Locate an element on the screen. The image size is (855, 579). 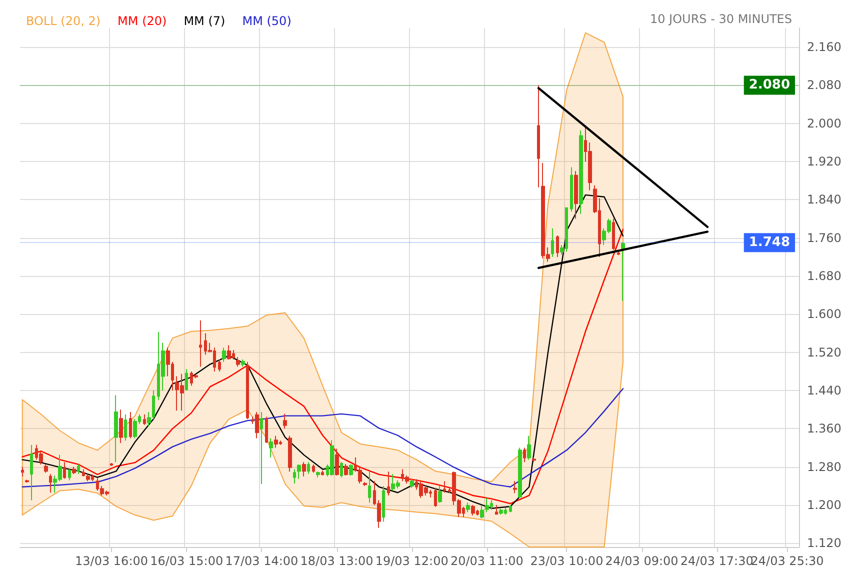
y-tick-label: 2.080 is located at coordinates (824, 85).